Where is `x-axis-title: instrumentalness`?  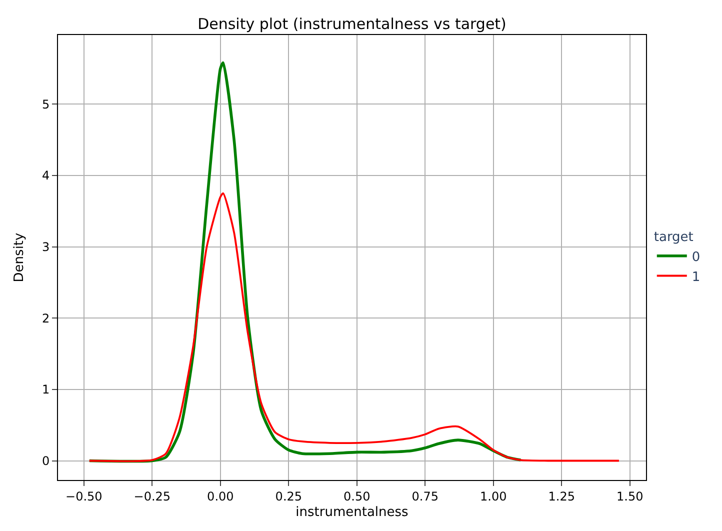 x-axis-title: instrumentalness is located at coordinates (352, 512).